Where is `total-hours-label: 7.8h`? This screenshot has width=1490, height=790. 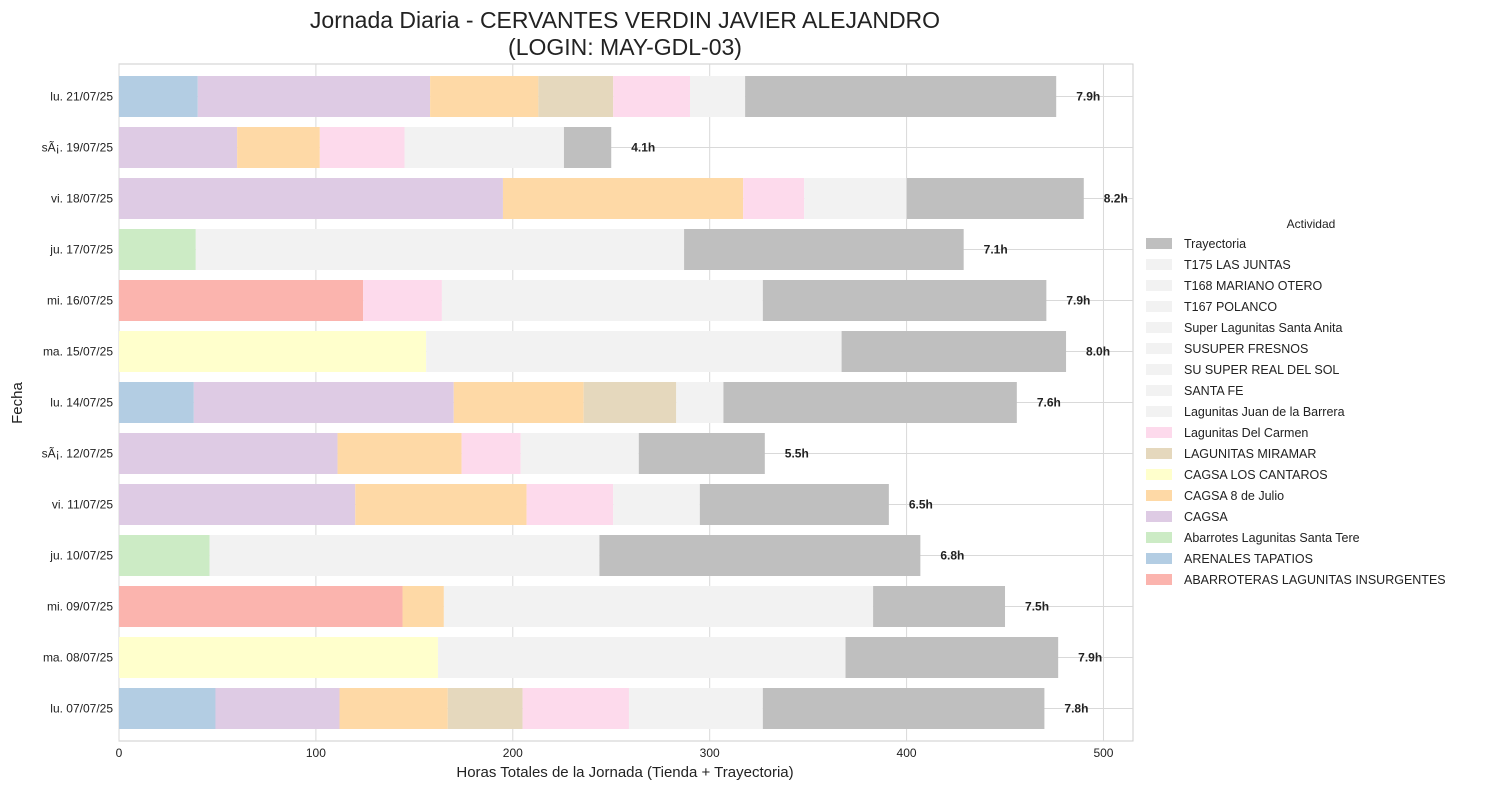
total-hours-label: 7.8h is located at coordinates (1076, 709).